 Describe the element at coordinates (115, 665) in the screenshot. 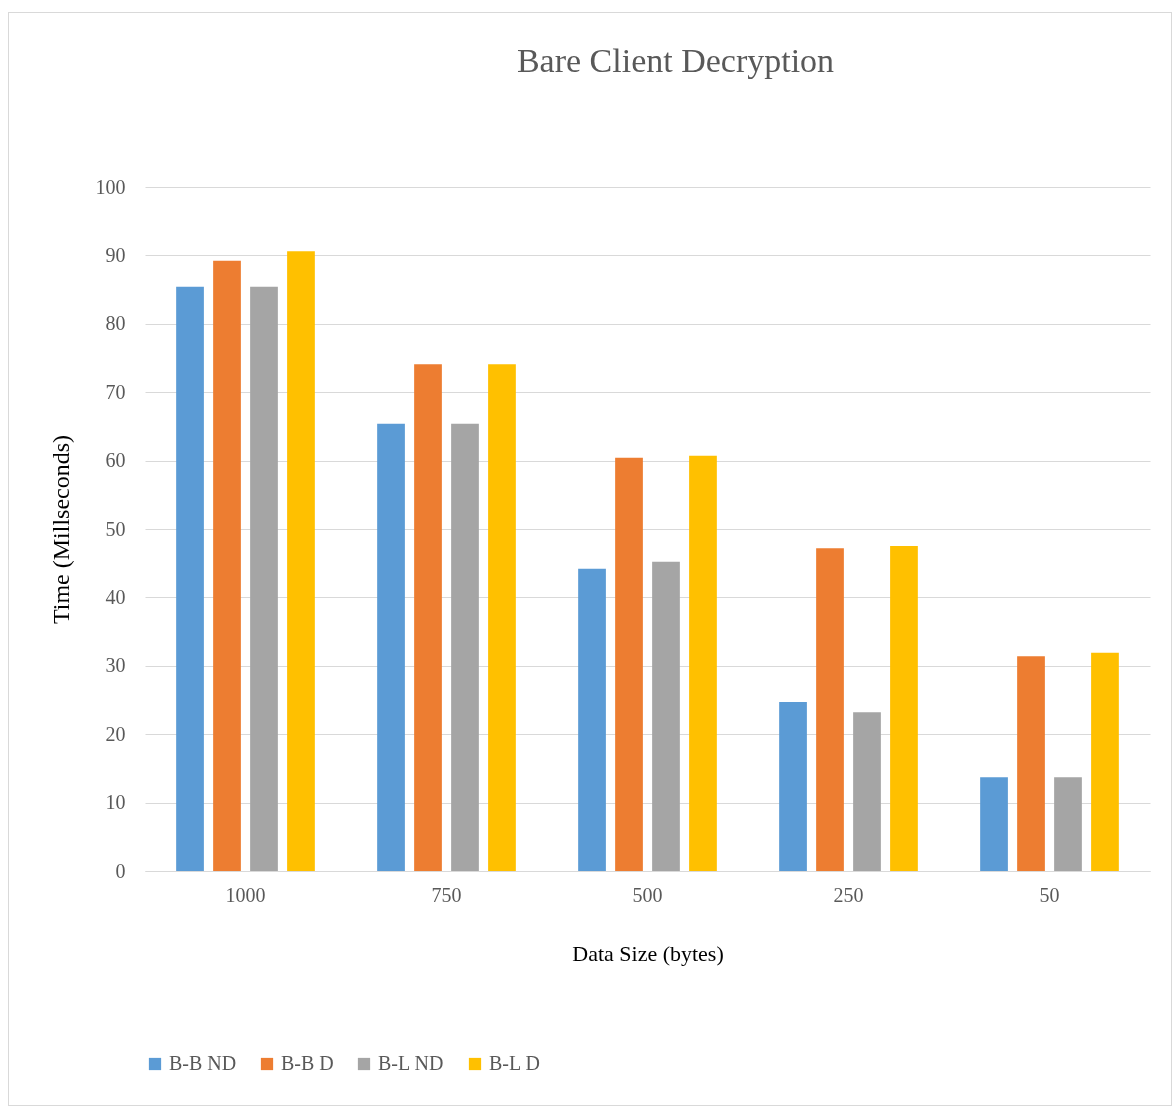

I see `y-tick-label: 30` at that location.